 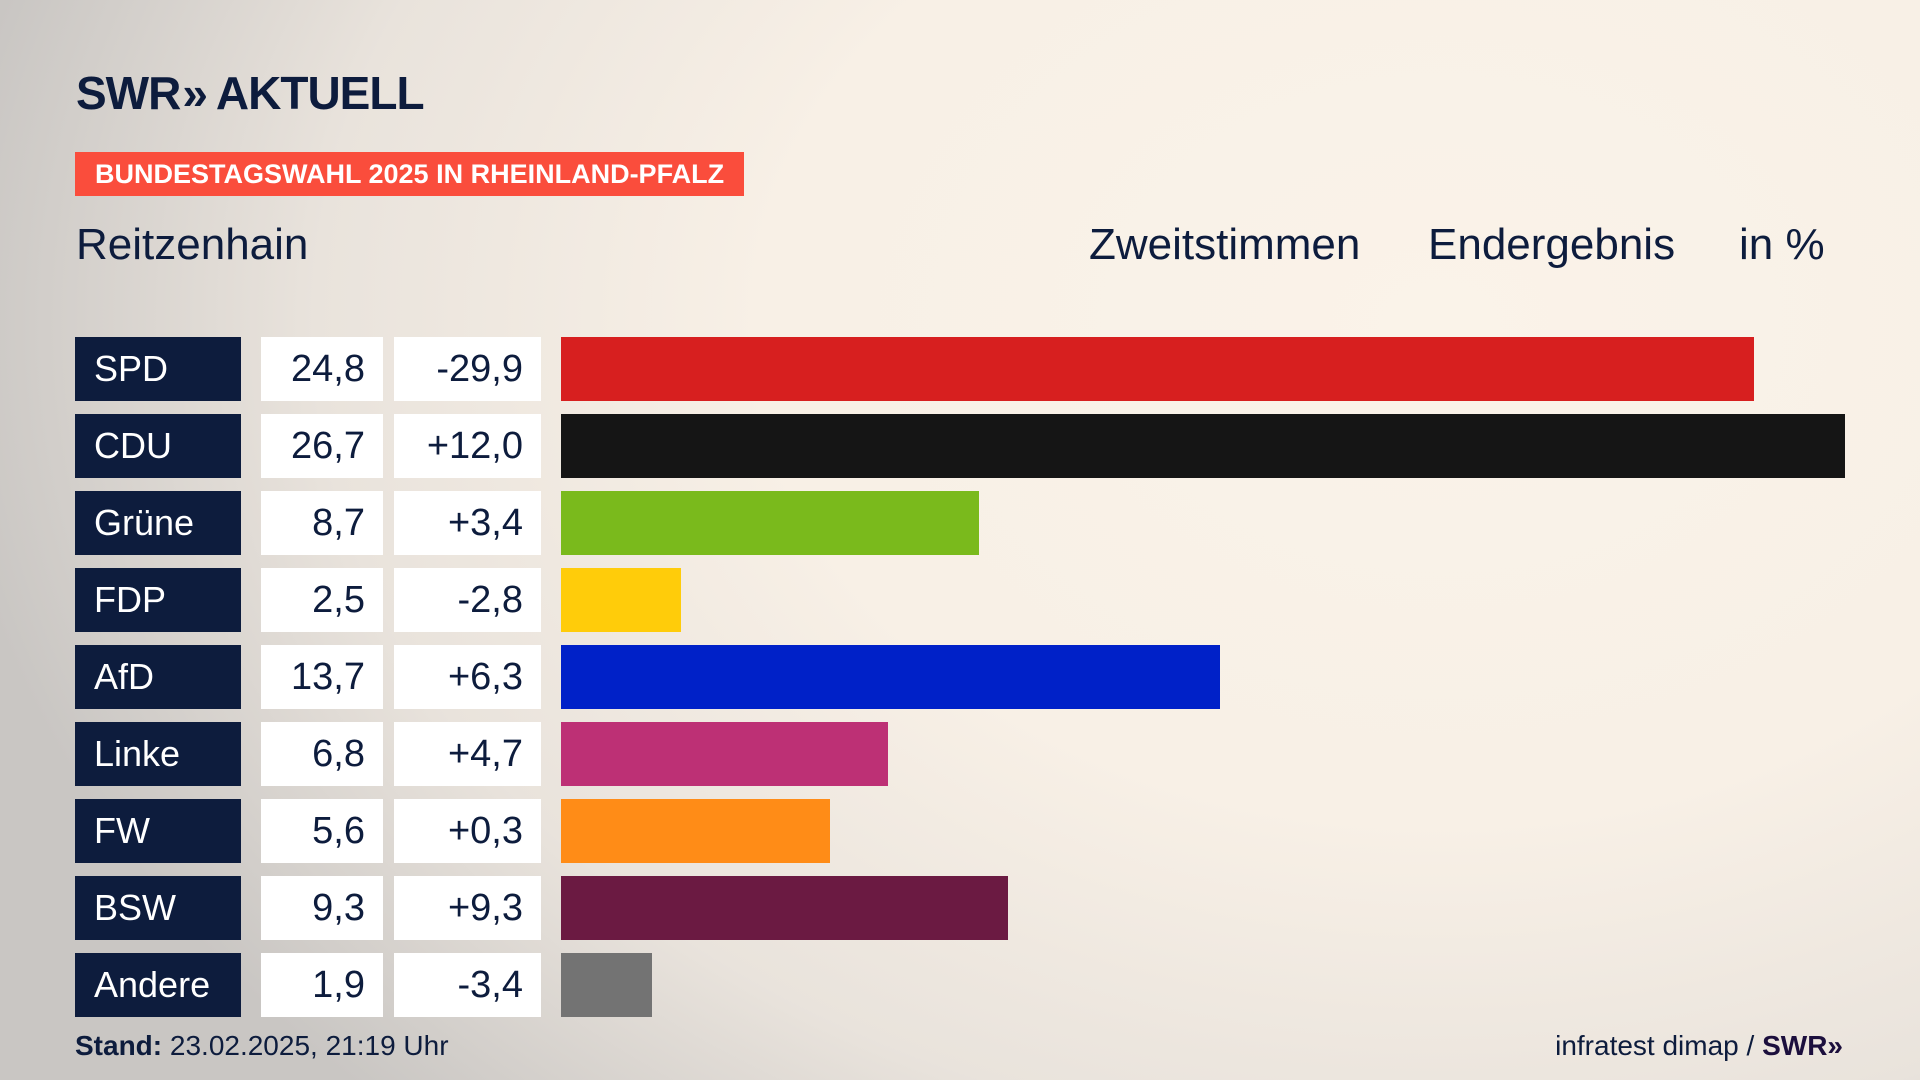 What do you see at coordinates (158, 754) in the screenshot?
I see `party-label: Linke` at bounding box center [158, 754].